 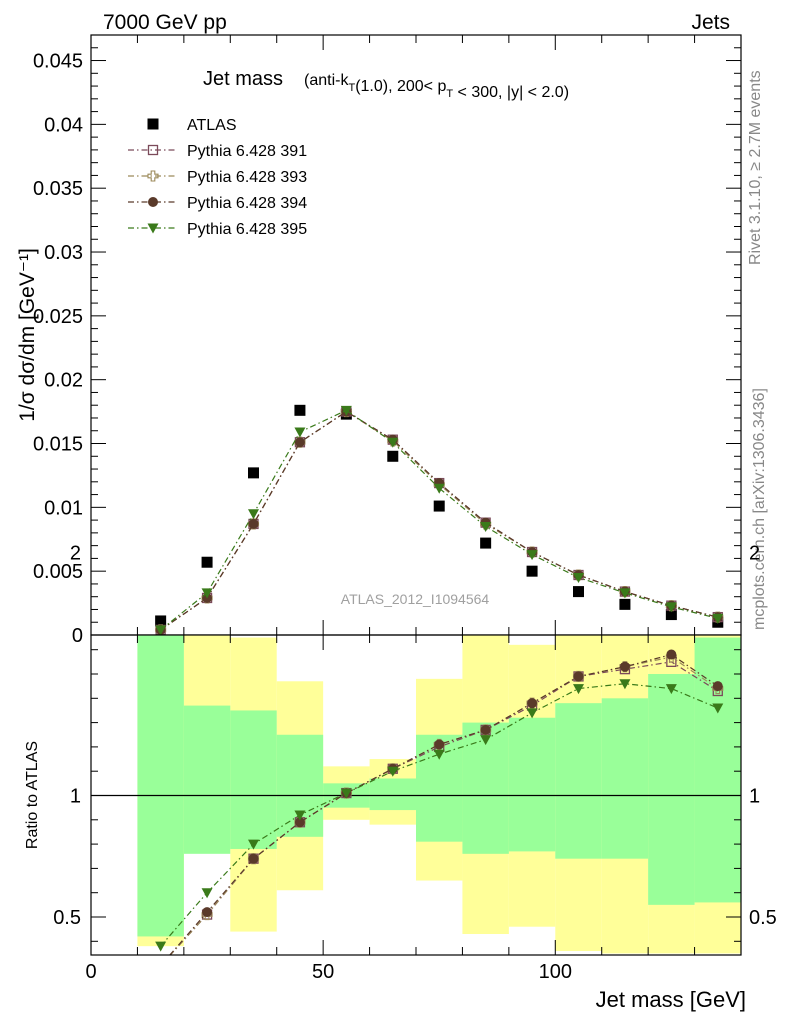 What do you see at coordinates (90, 972) in the screenshot?
I see `x-tick-label: 0` at bounding box center [90, 972].